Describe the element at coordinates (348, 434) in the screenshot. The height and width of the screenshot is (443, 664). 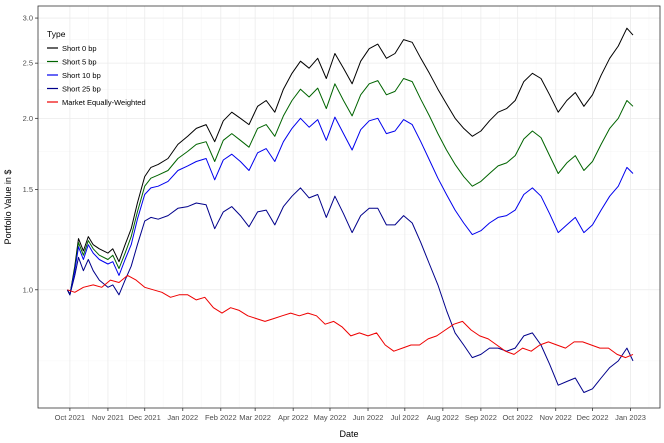
I see `x-axis-title: Date` at that location.